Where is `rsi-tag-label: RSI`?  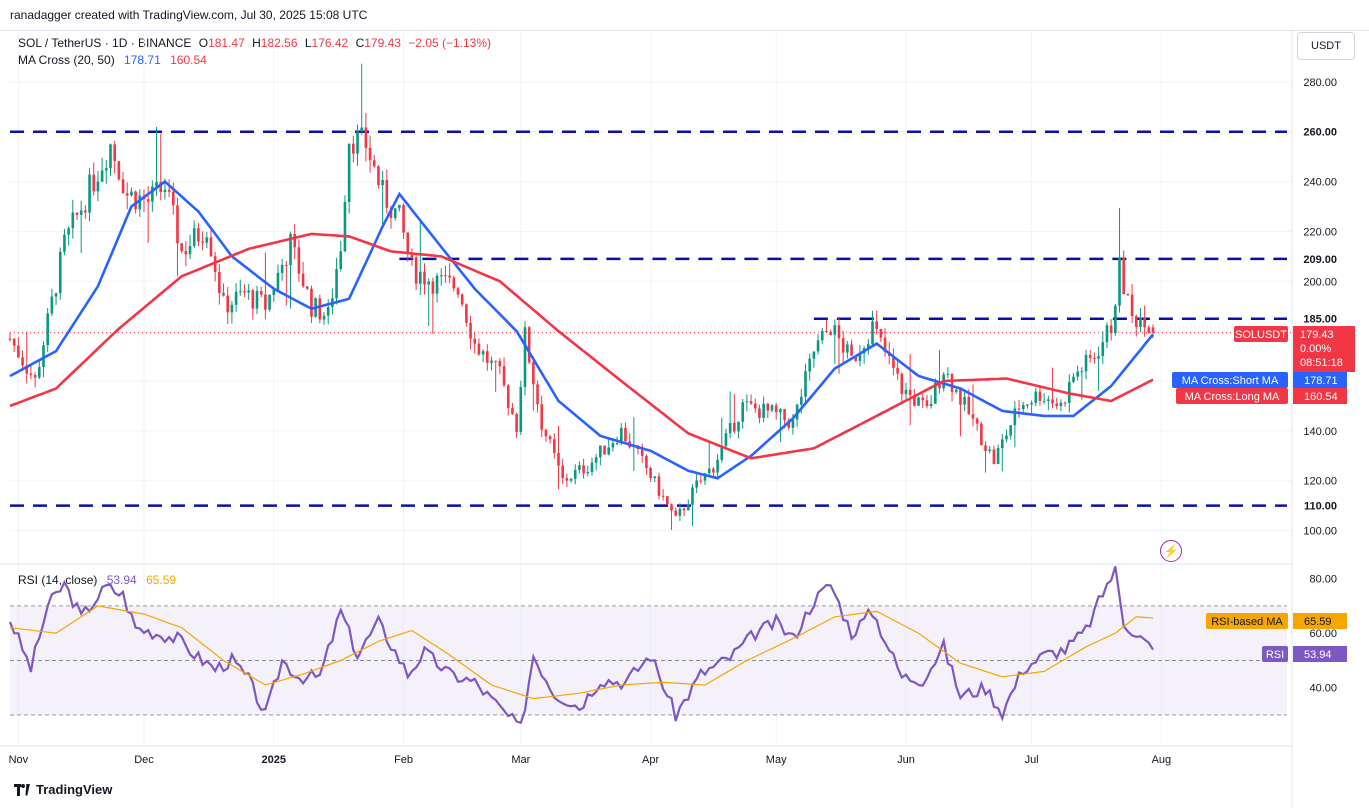 rsi-tag-label: RSI is located at coordinates (1275, 655).